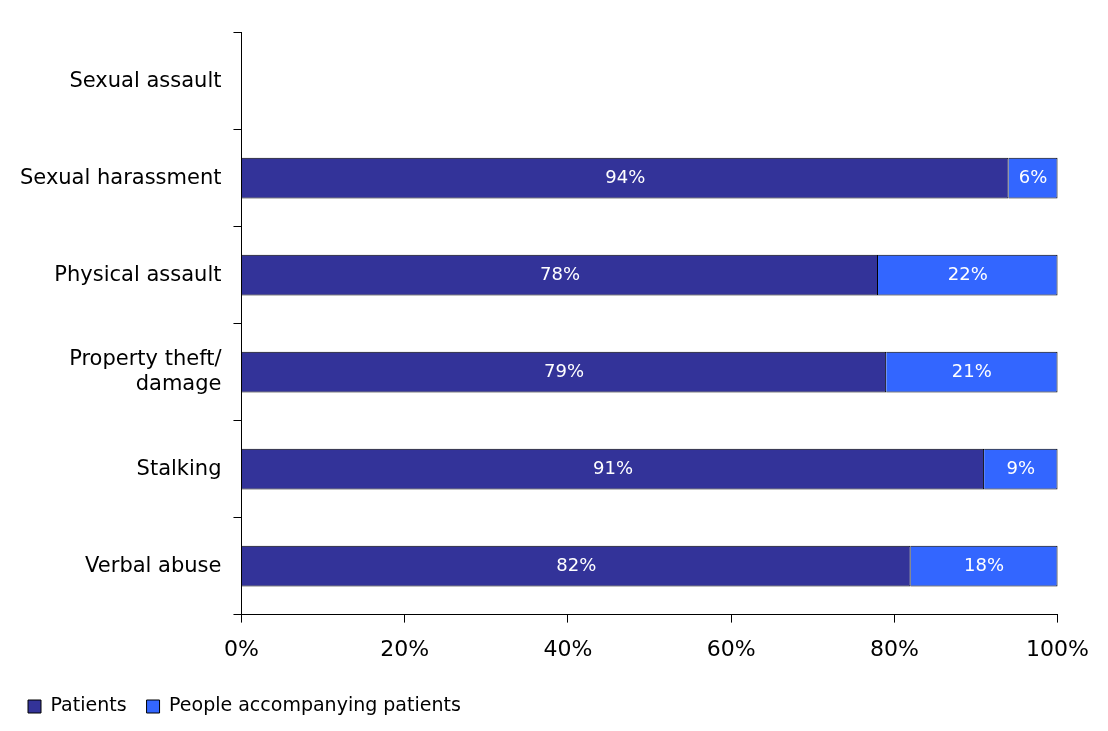  I want to click on y-tick-label: Property theft/ damage, so click(146, 370).